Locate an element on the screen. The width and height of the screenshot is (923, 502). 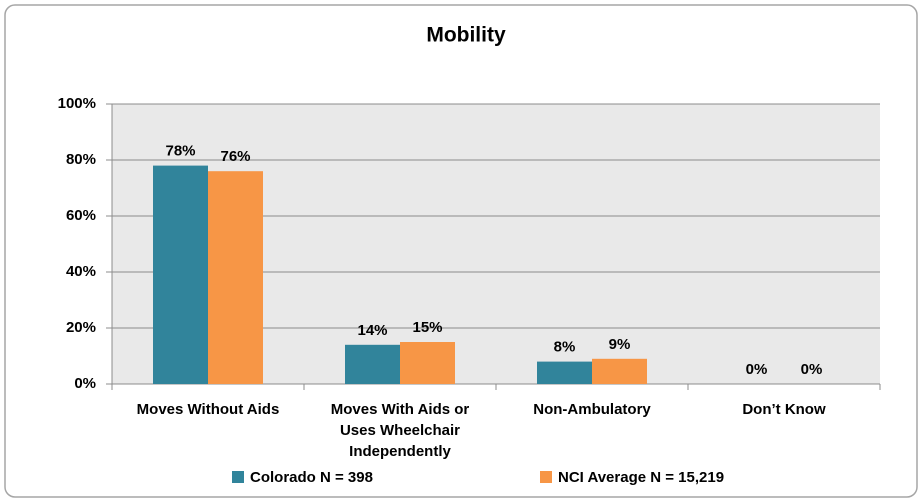
chart-title: Mobility is located at coordinates (466, 35).